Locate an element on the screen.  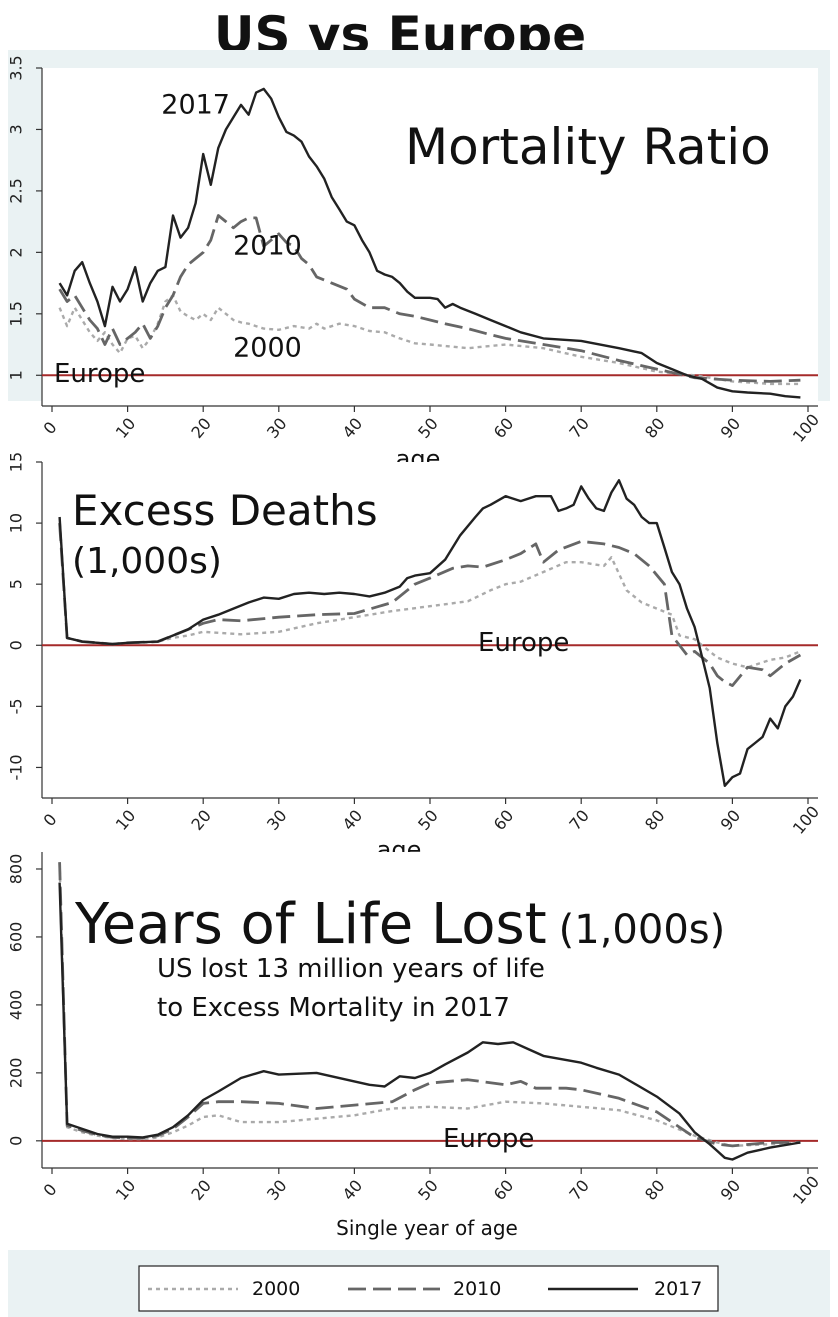
series-annotation-2000: 2000 is located at coordinates (267, 348).